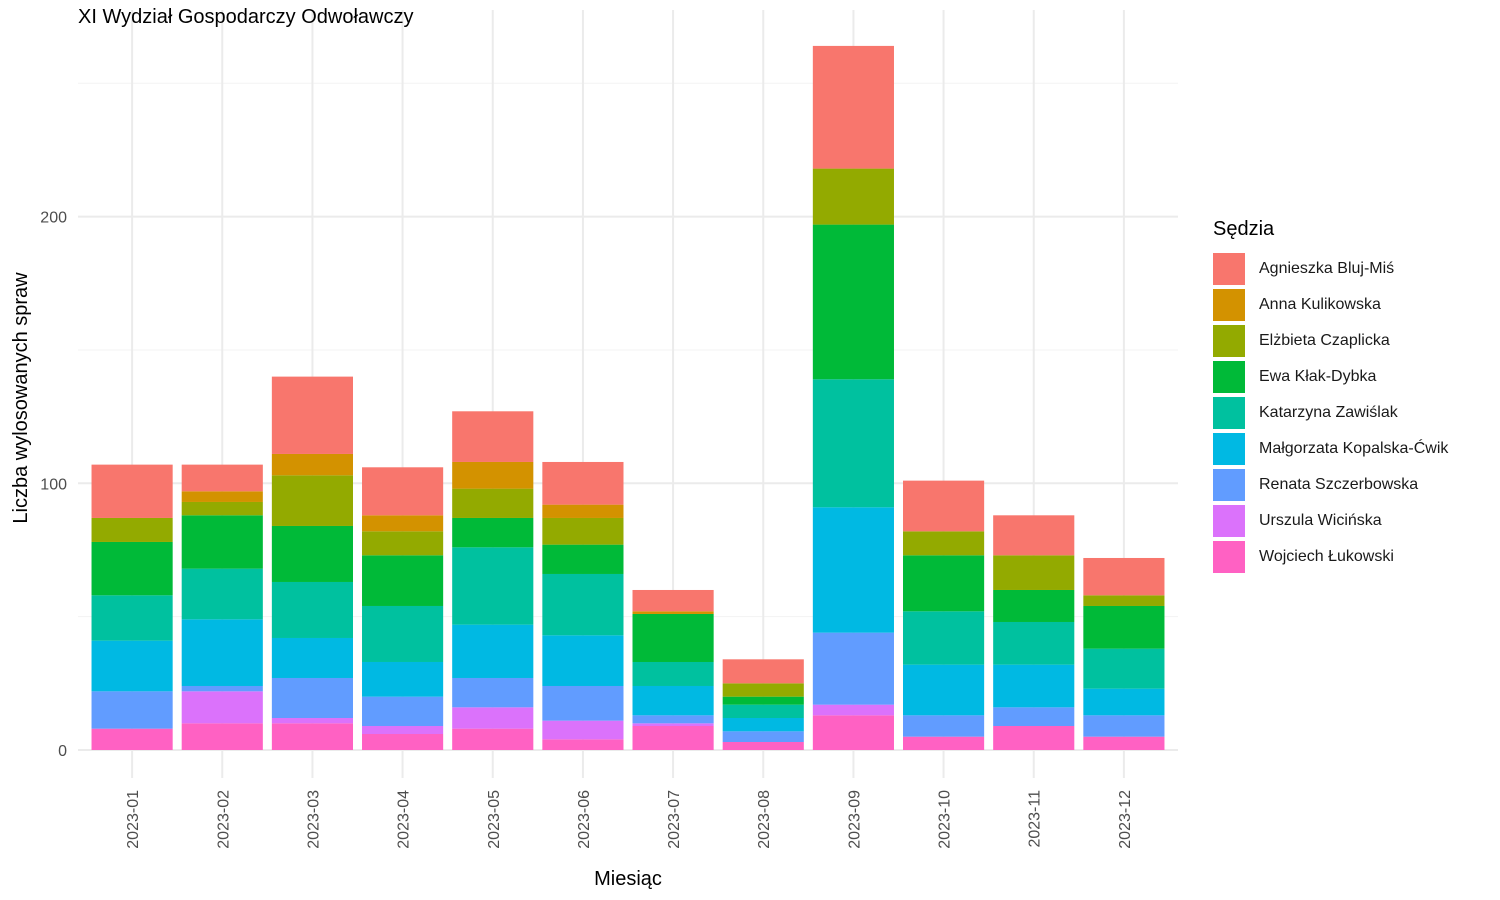 The image size is (1500, 900). What do you see at coordinates (1320, 520) in the screenshot?
I see `legend-label: Urszula Wicińska` at bounding box center [1320, 520].